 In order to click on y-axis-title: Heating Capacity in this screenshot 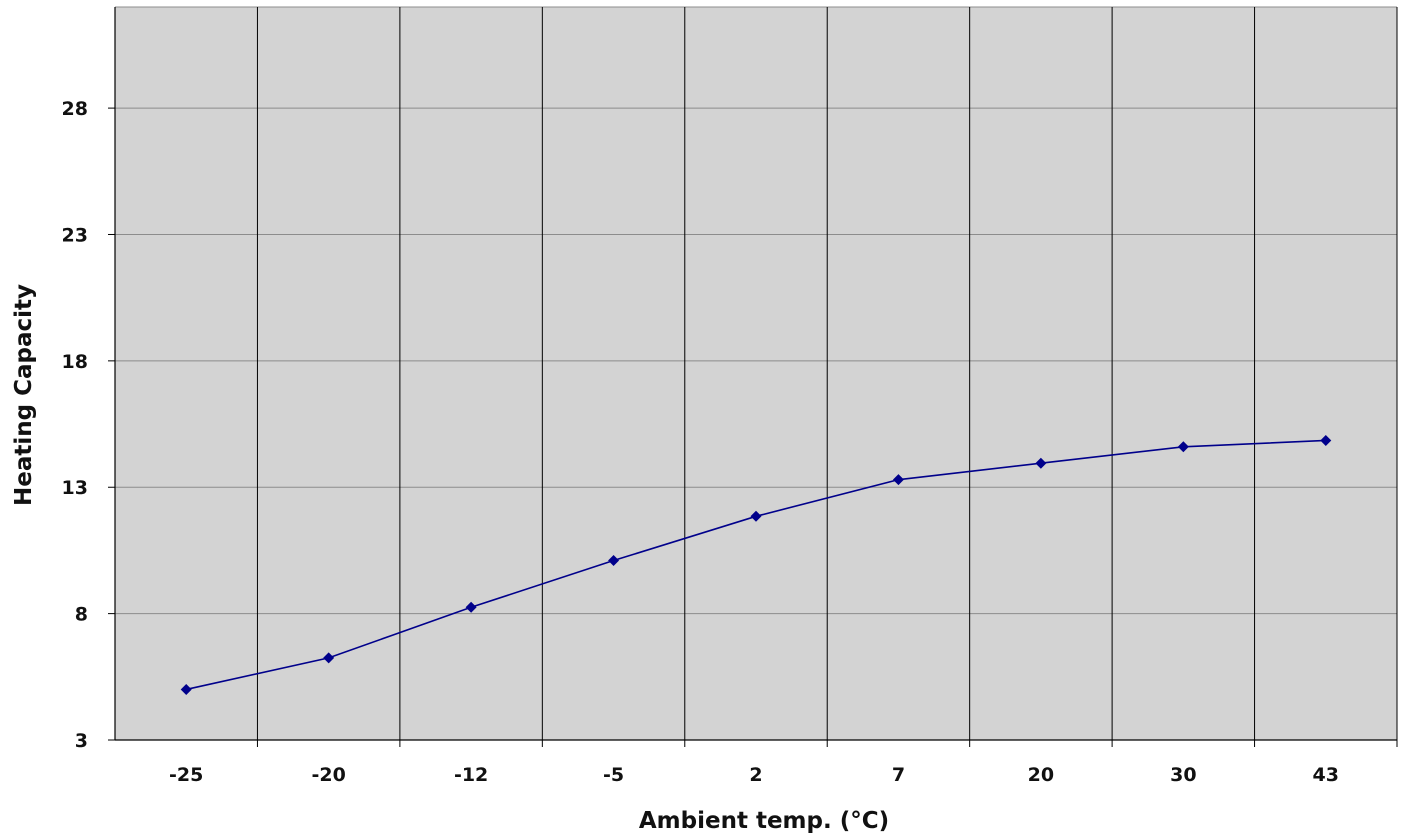, I will do `click(24, 395)`.